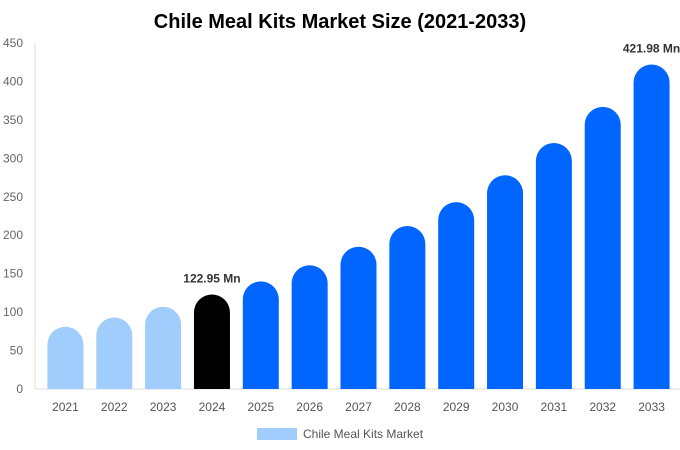 The height and width of the screenshot is (450, 680). What do you see at coordinates (211, 278) in the screenshot?
I see `data-label: 122.95 Mn` at bounding box center [211, 278].